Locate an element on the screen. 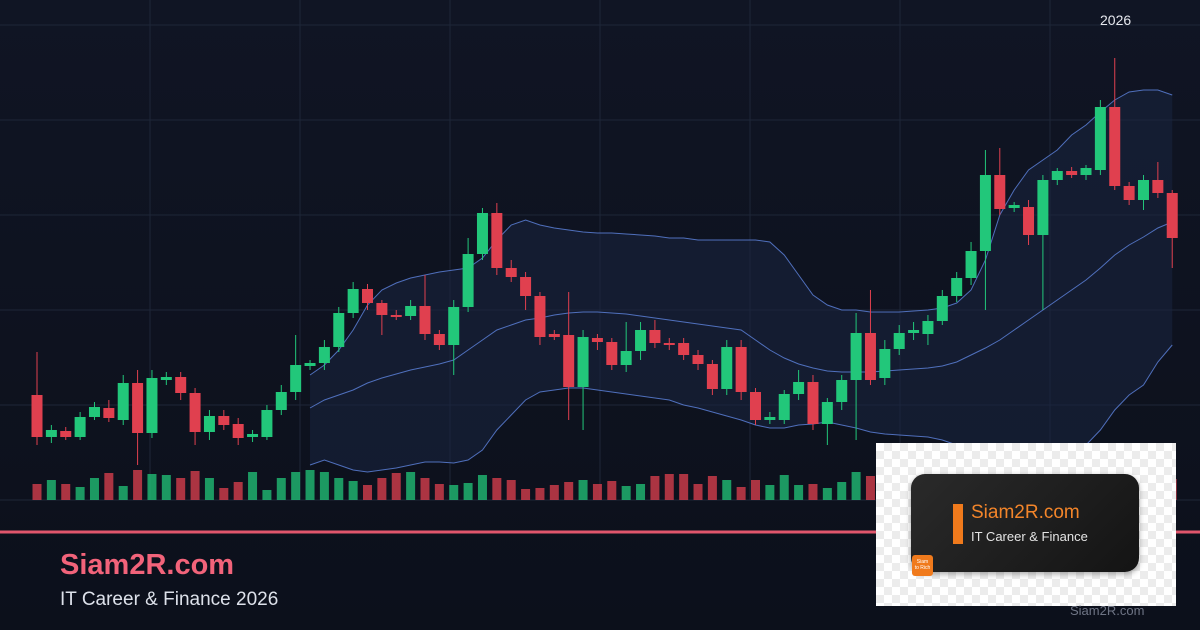 This screenshot has height=630, width=1200. footer: Siam2R.com is located at coordinates (1107, 610).